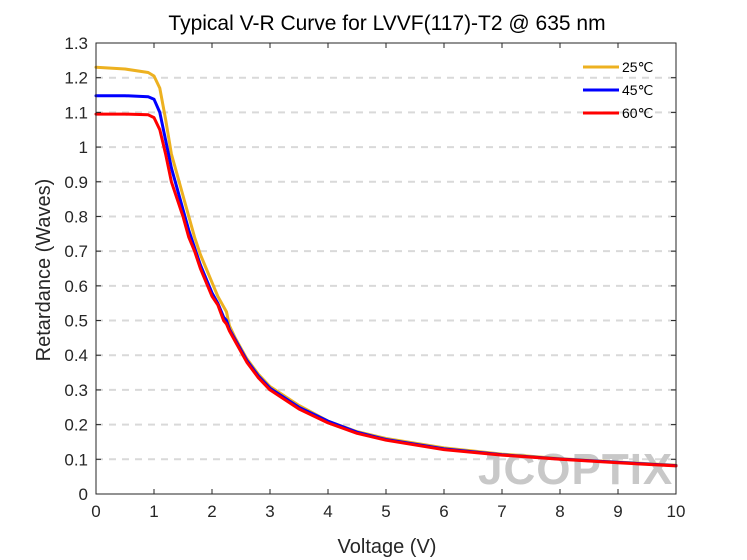 This screenshot has height=560, width=747. What do you see at coordinates (443, 511) in the screenshot?
I see `x-tick-label: 6` at bounding box center [443, 511].